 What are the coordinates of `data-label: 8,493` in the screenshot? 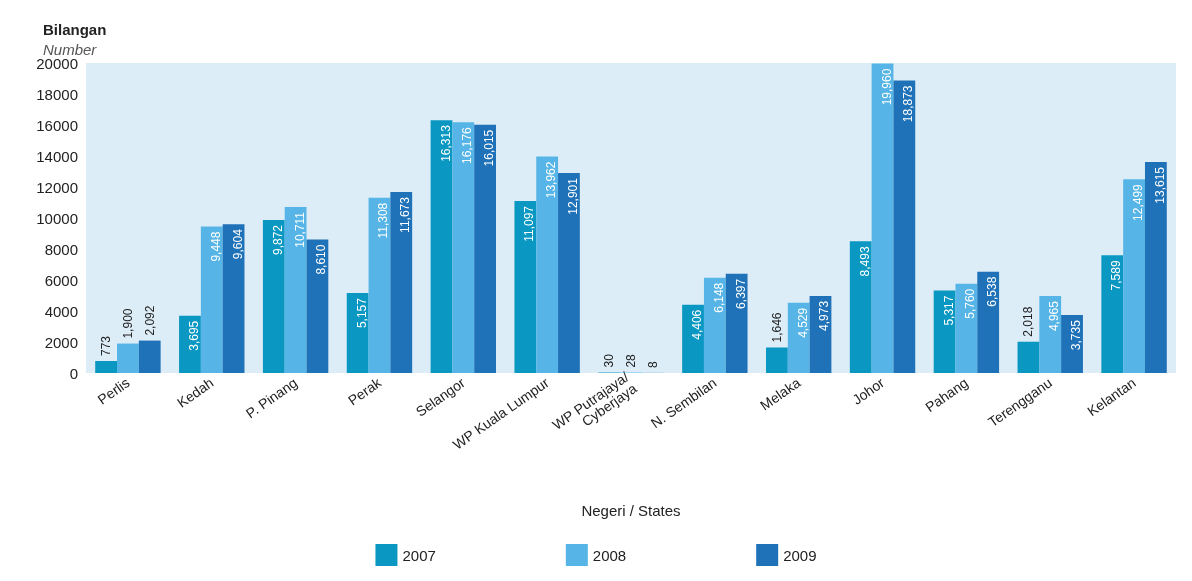 It's located at (864, 261).